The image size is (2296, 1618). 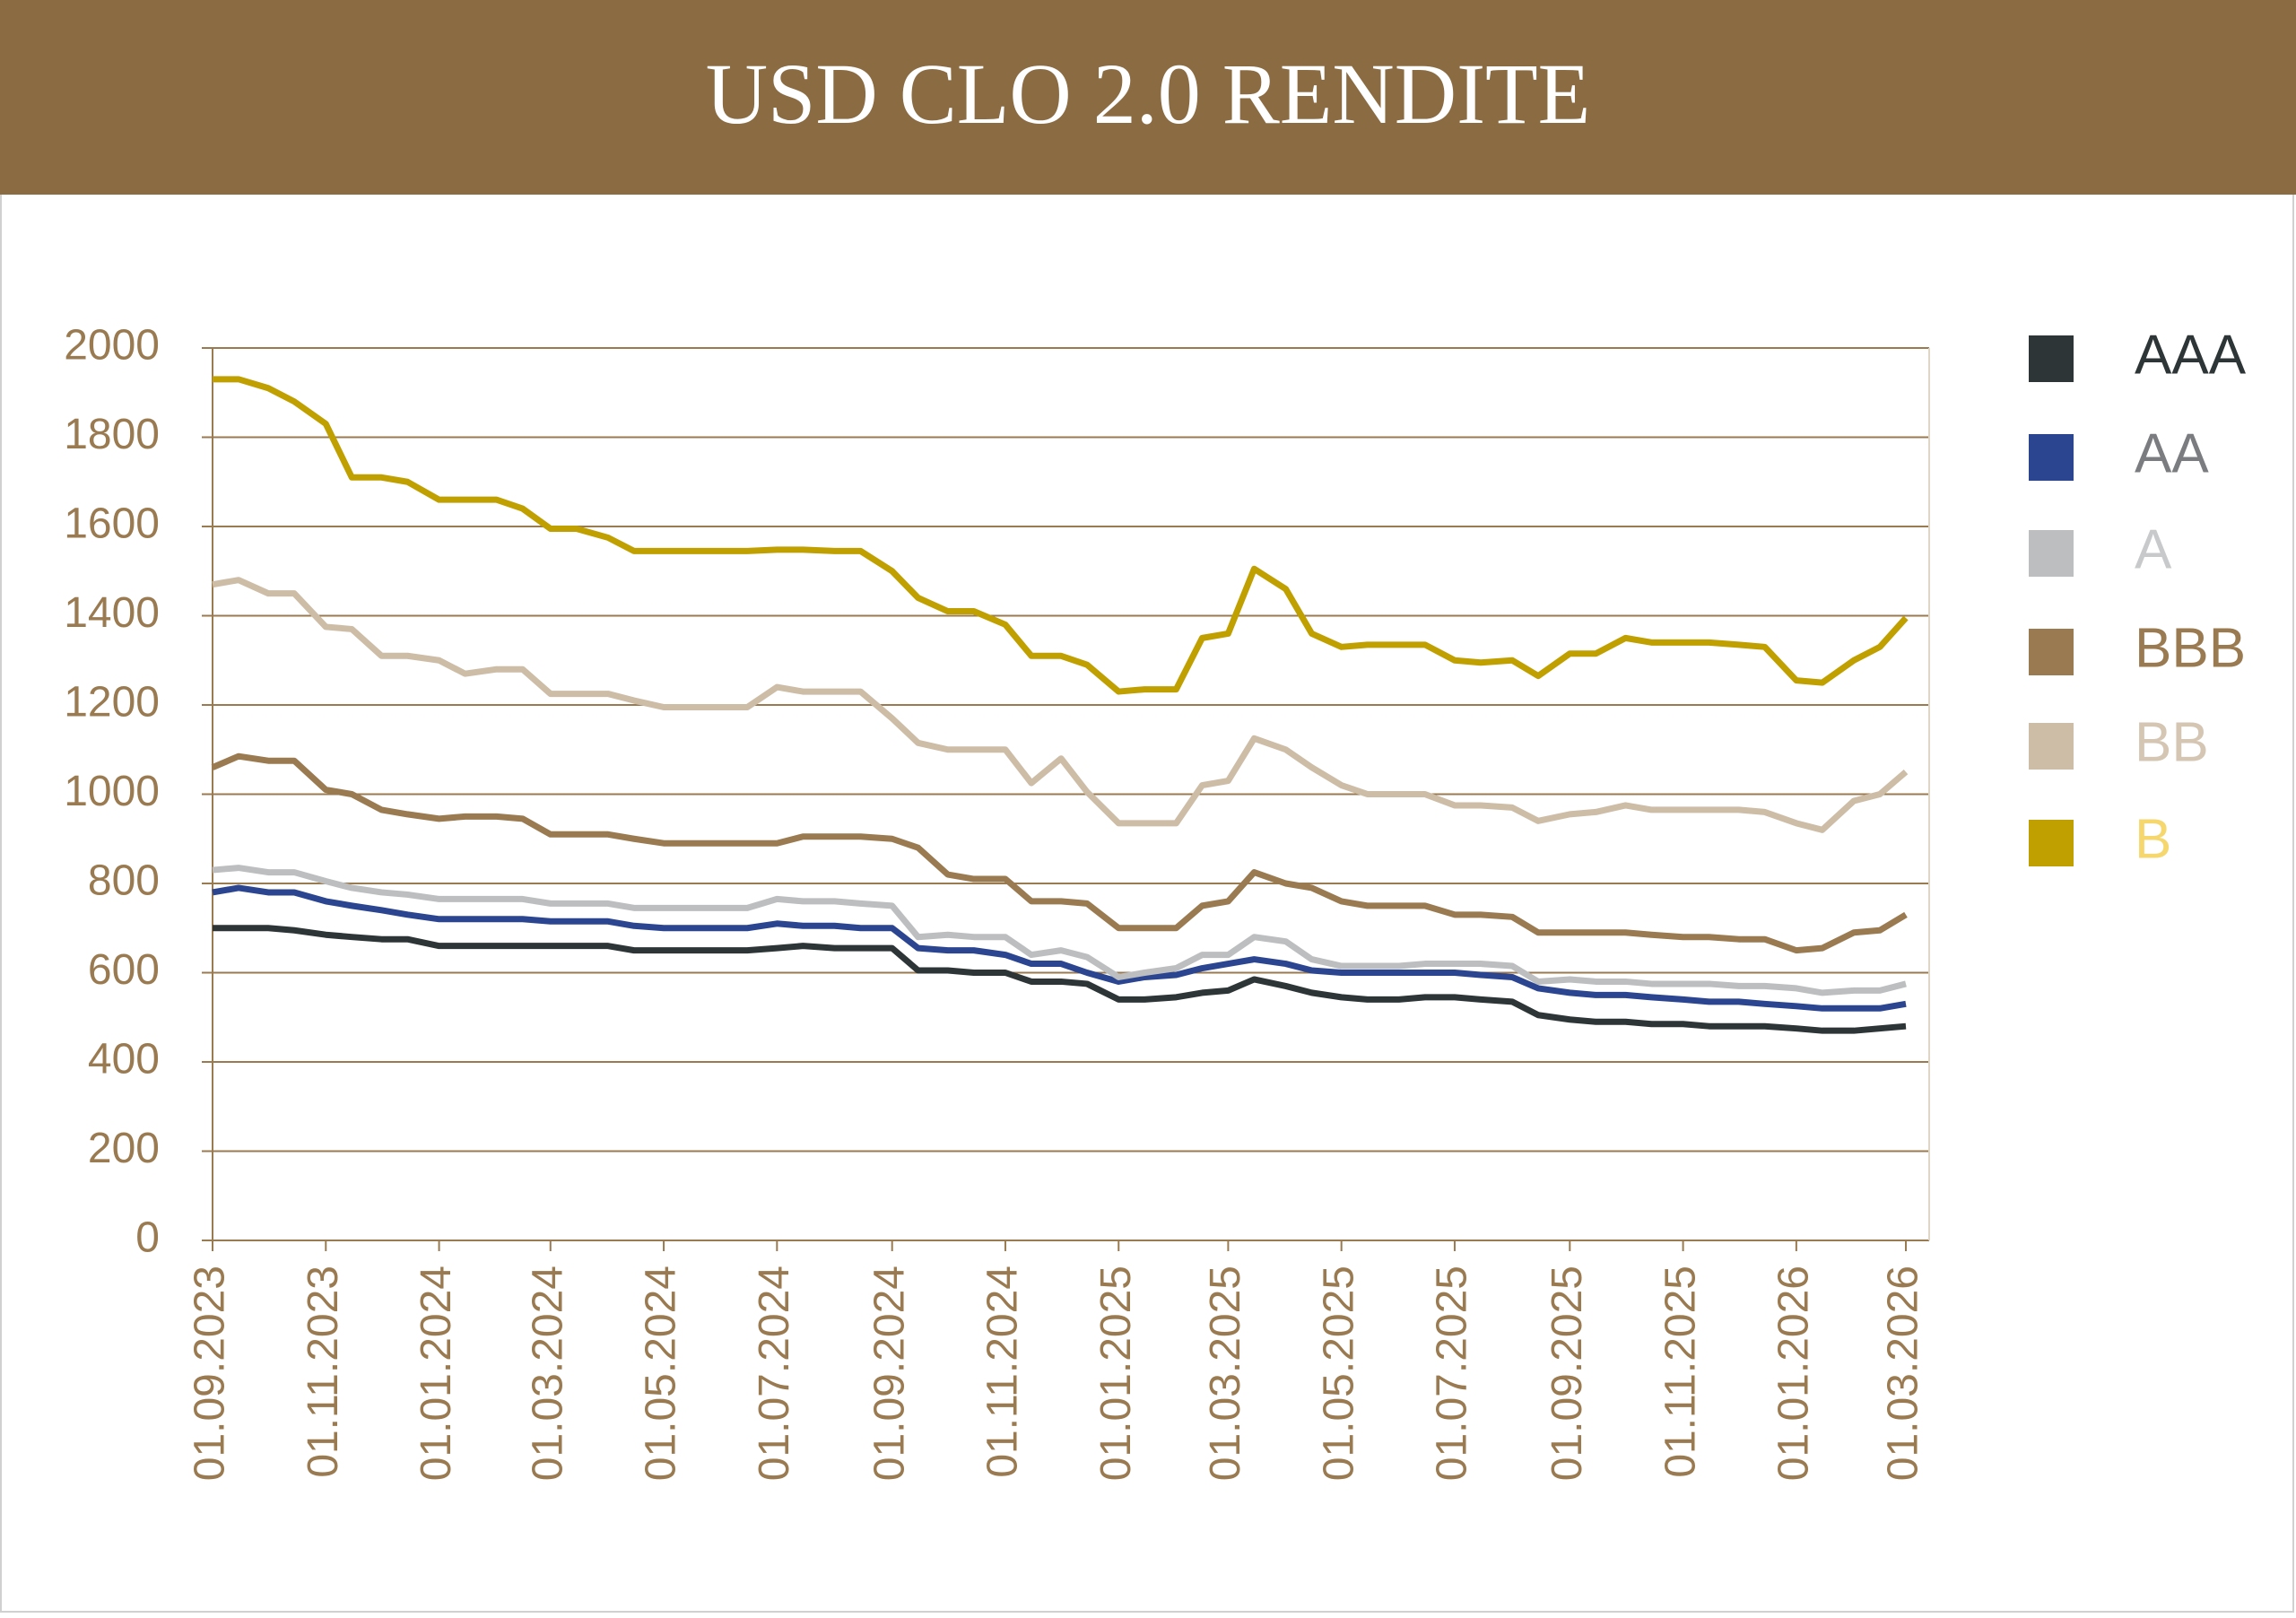 What do you see at coordinates (2191, 355) in the screenshot?
I see `legend-label: AAA` at bounding box center [2191, 355].